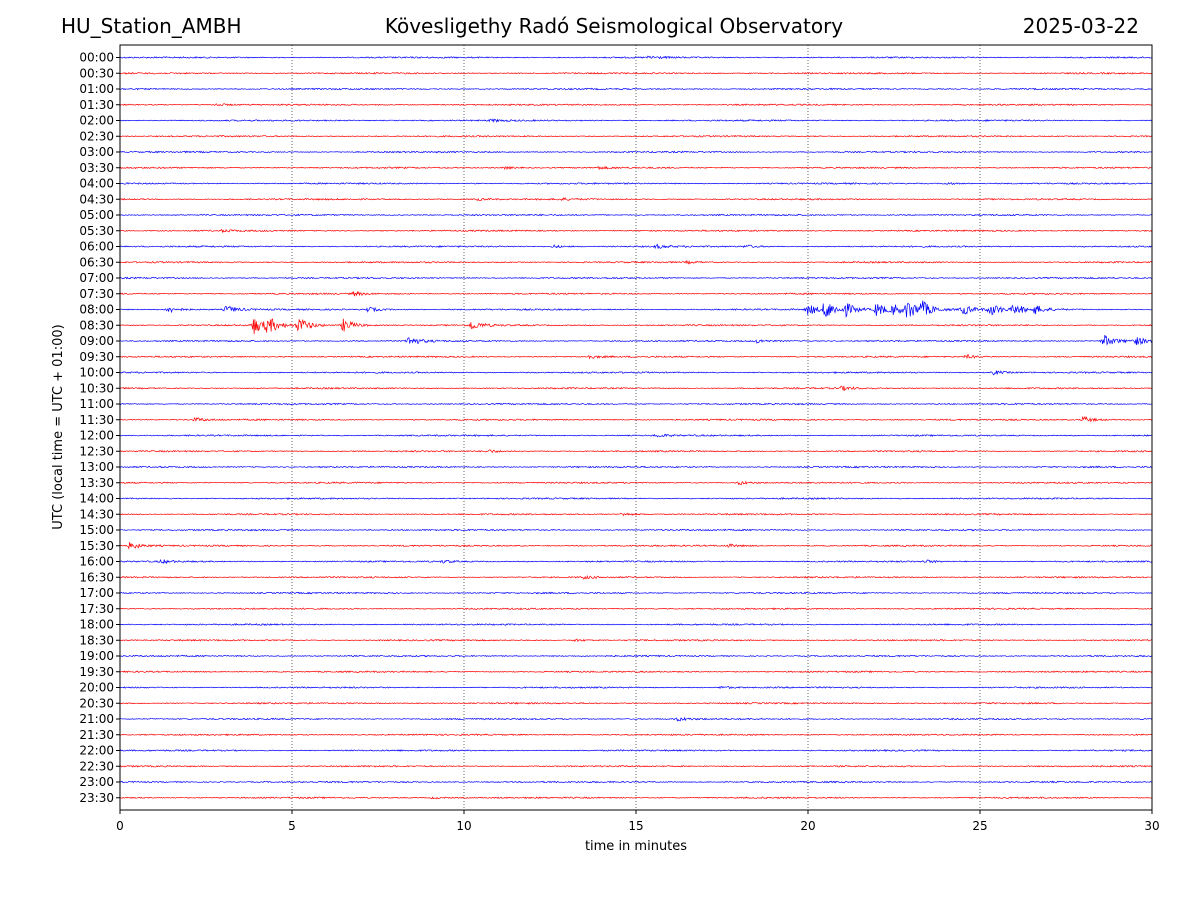  Describe the element at coordinates (292, 826) in the screenshot. I see `x-tick-label: 5` at that location.